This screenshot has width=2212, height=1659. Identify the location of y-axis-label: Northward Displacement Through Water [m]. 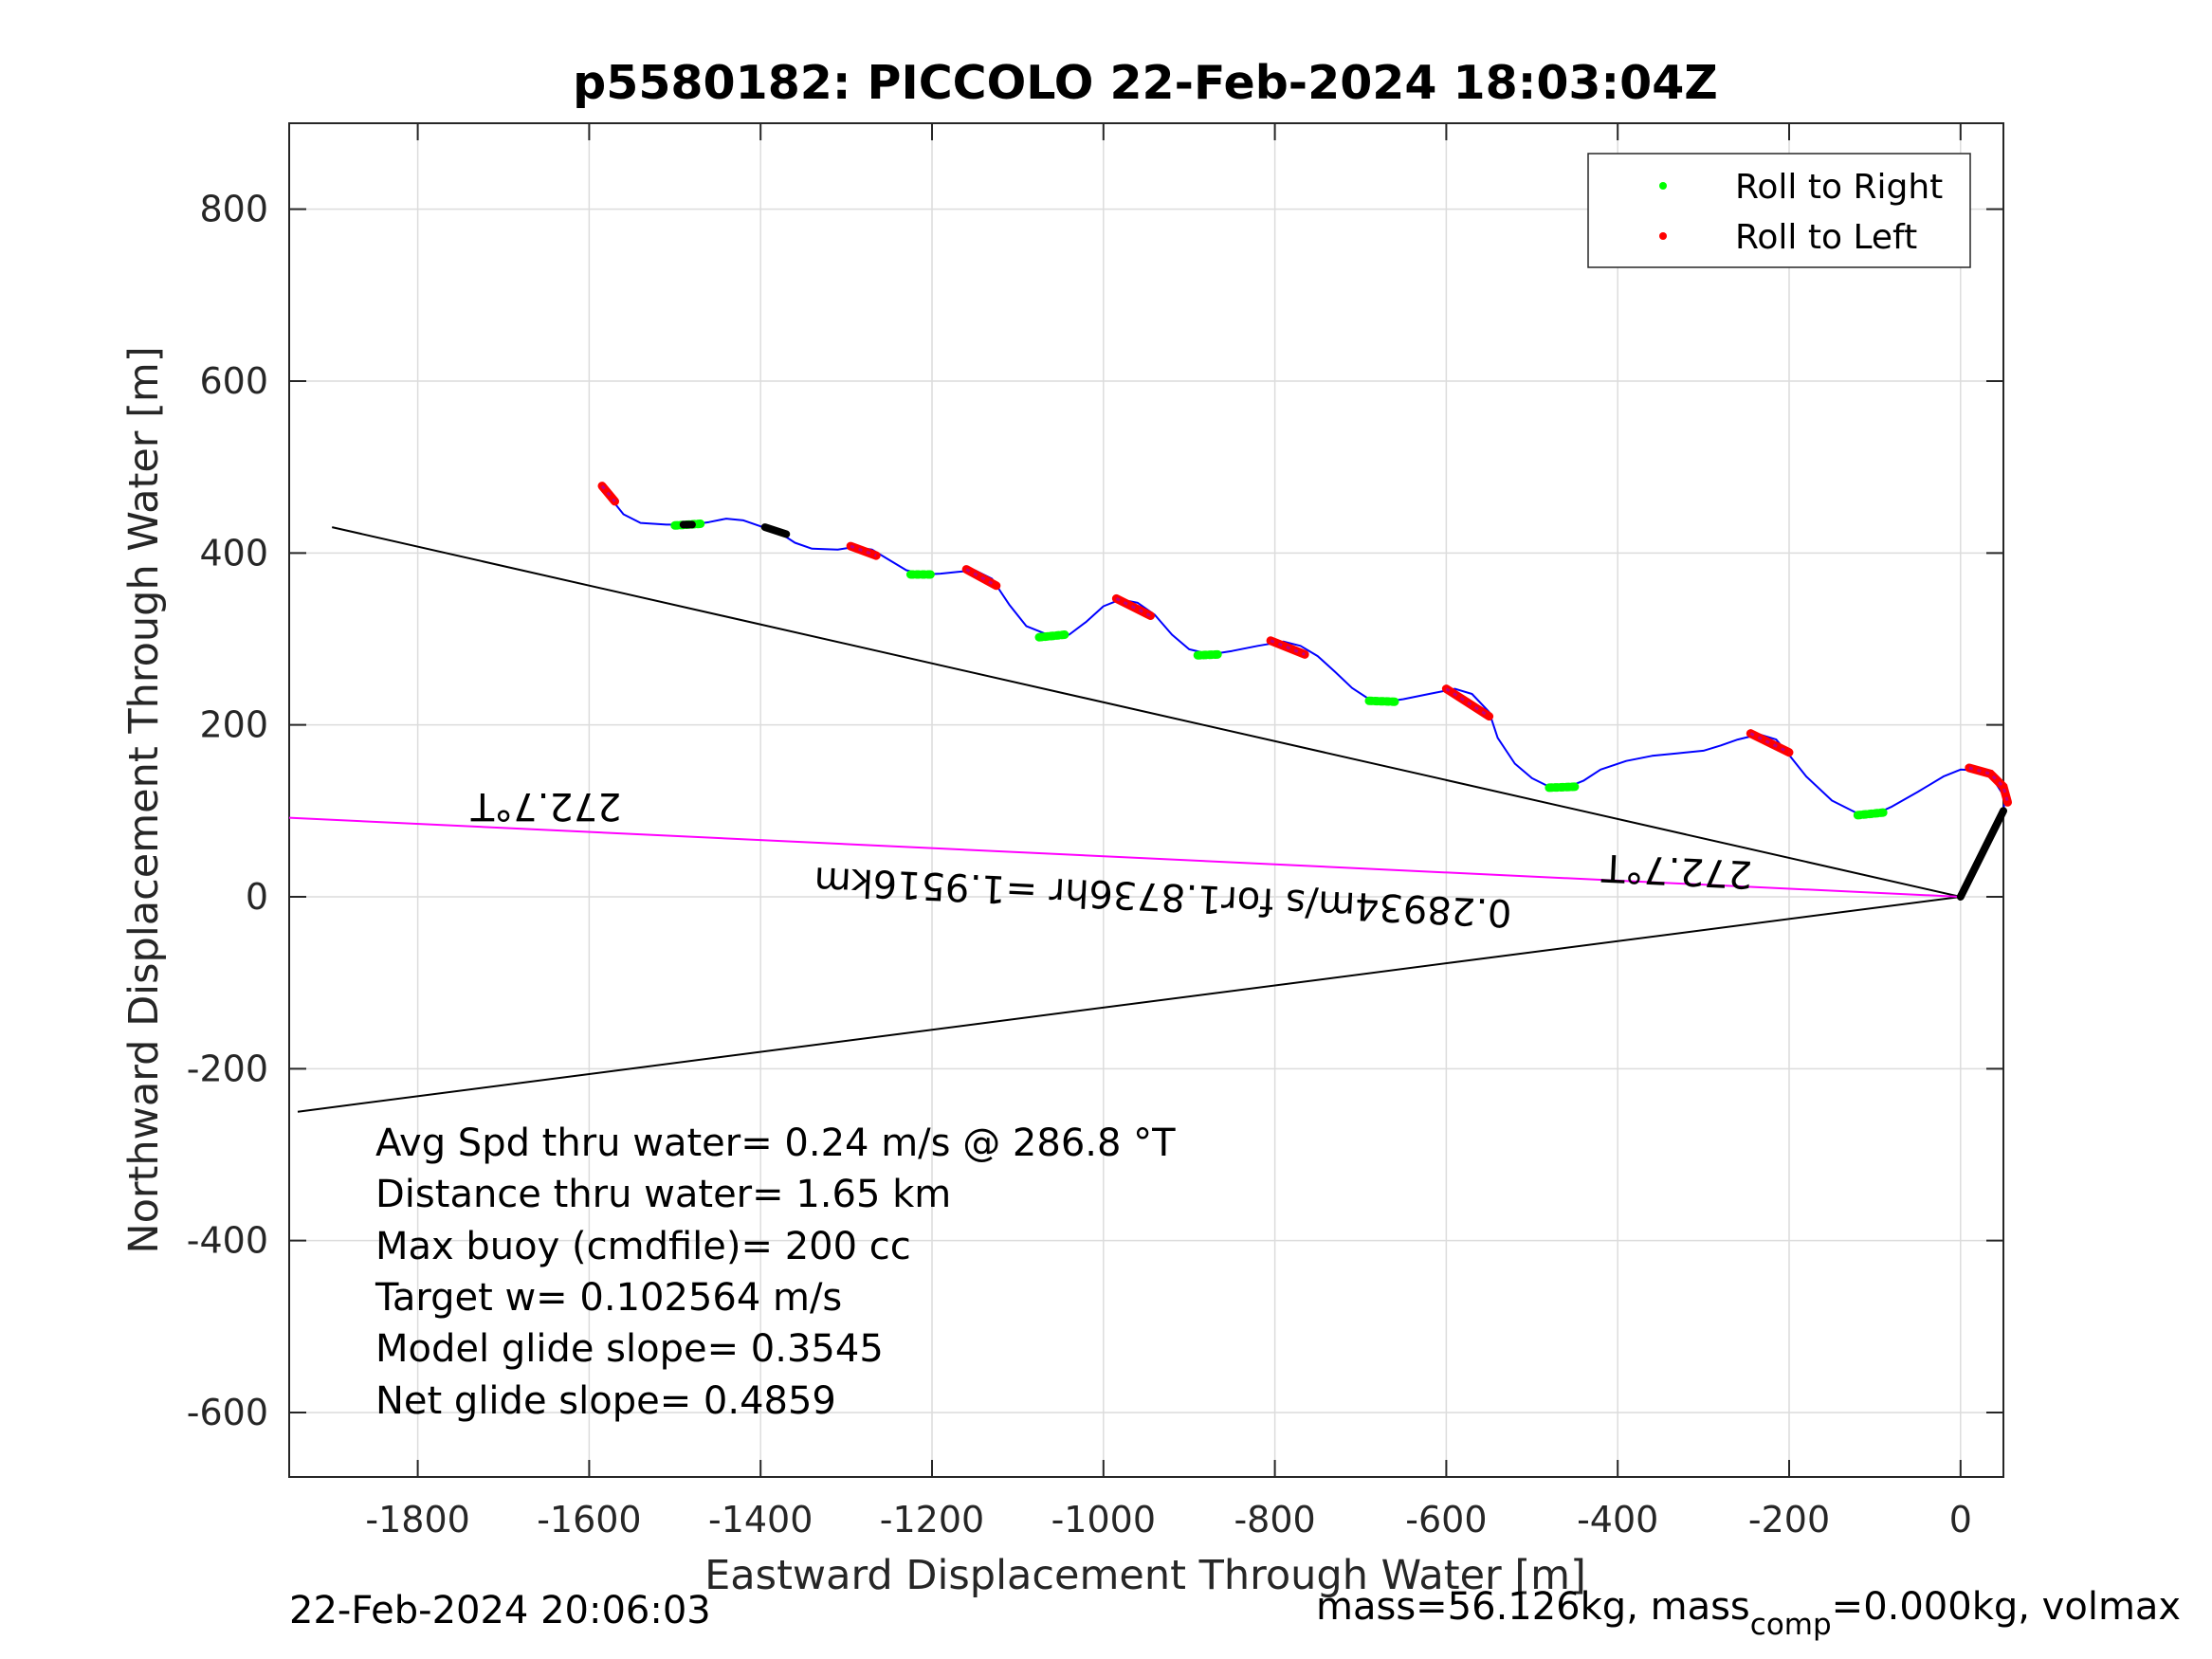
(144, 799).